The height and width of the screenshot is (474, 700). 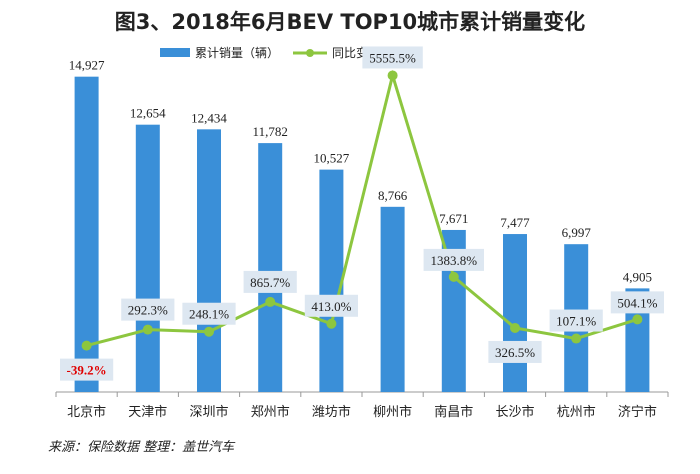 I want to click on x-tick-label: 济宁市, so click(x=637, y=412).